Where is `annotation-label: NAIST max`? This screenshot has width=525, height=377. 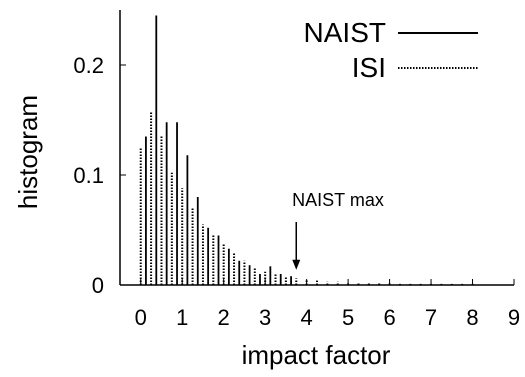
annotation-label: NAIST max is located at coordinates (338, 200).